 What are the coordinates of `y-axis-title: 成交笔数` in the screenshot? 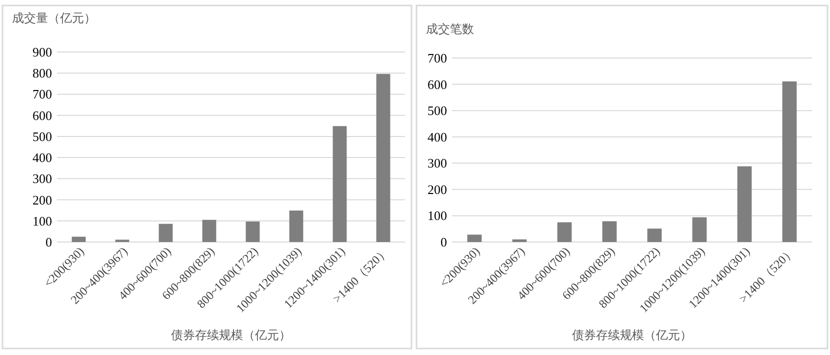 It's located at (450, 29).